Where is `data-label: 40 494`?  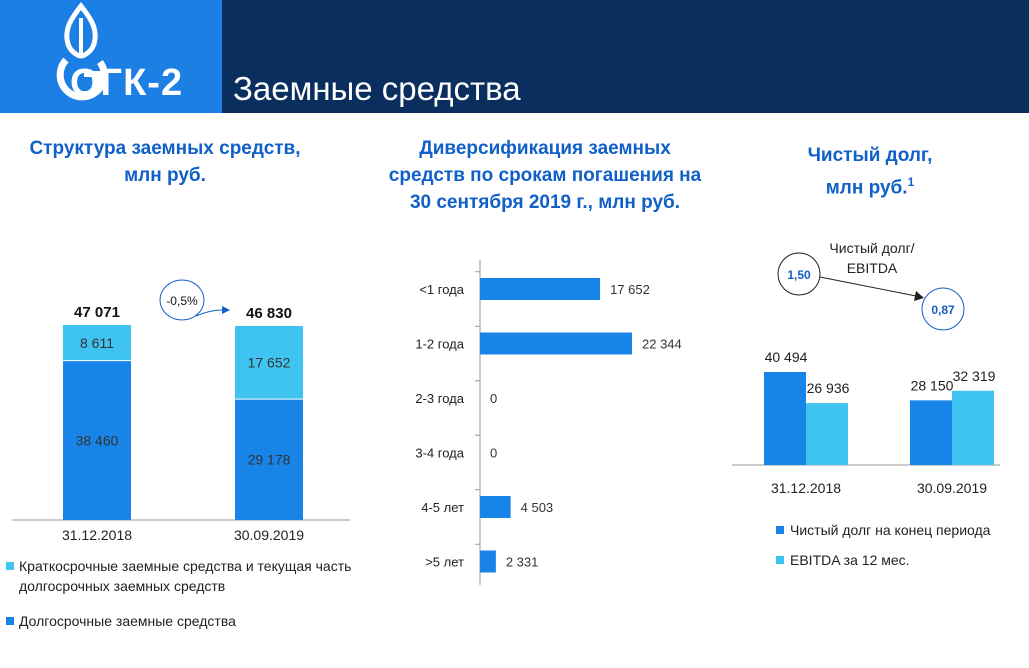 data-label: 40 494 is located at coordinates (786, 357).